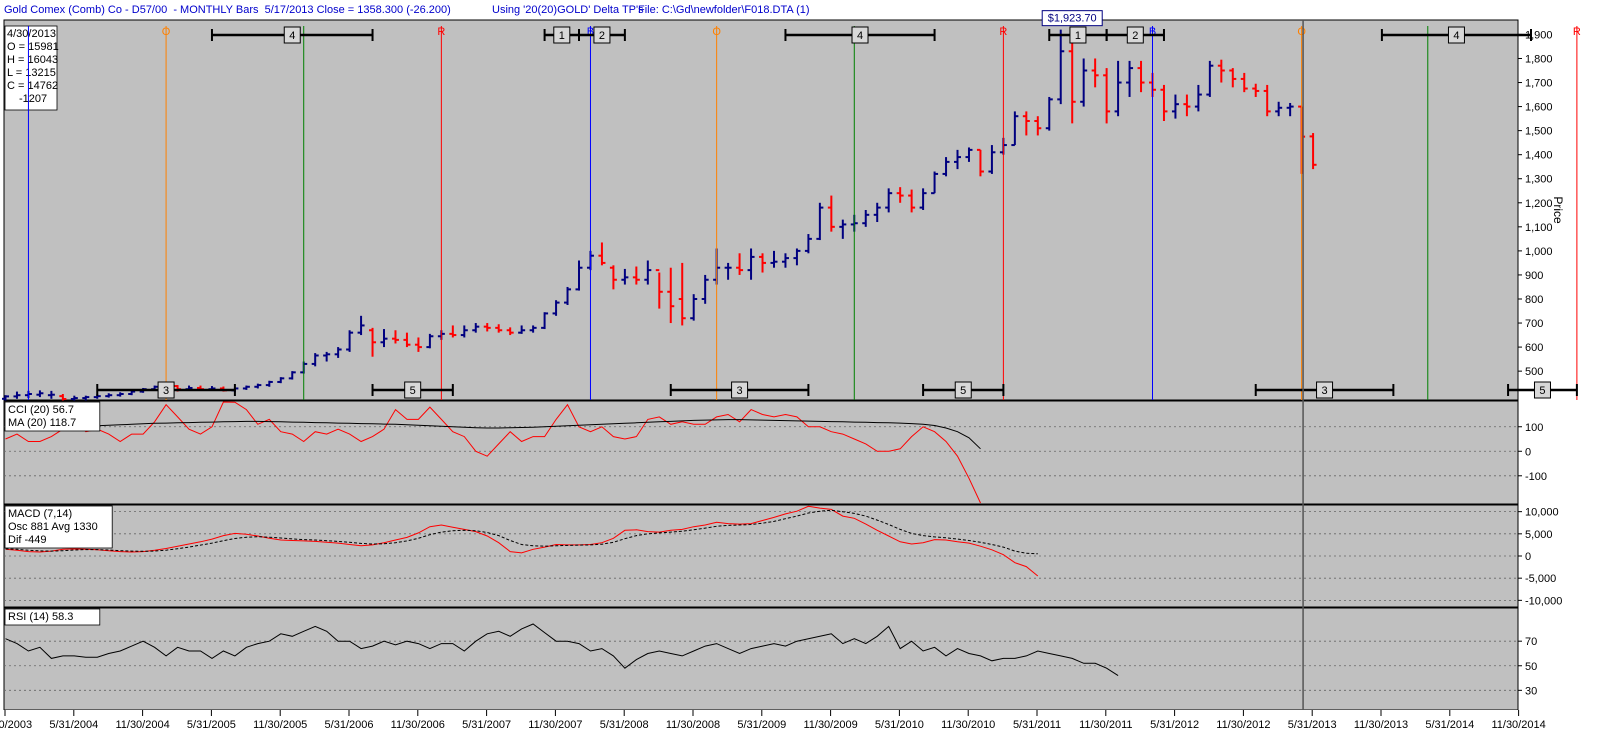 The width and height of the screenshot is (1600, 756). I want to click on macd-legend-entry: Osc 881 Avg 1330, so click(53, 527).